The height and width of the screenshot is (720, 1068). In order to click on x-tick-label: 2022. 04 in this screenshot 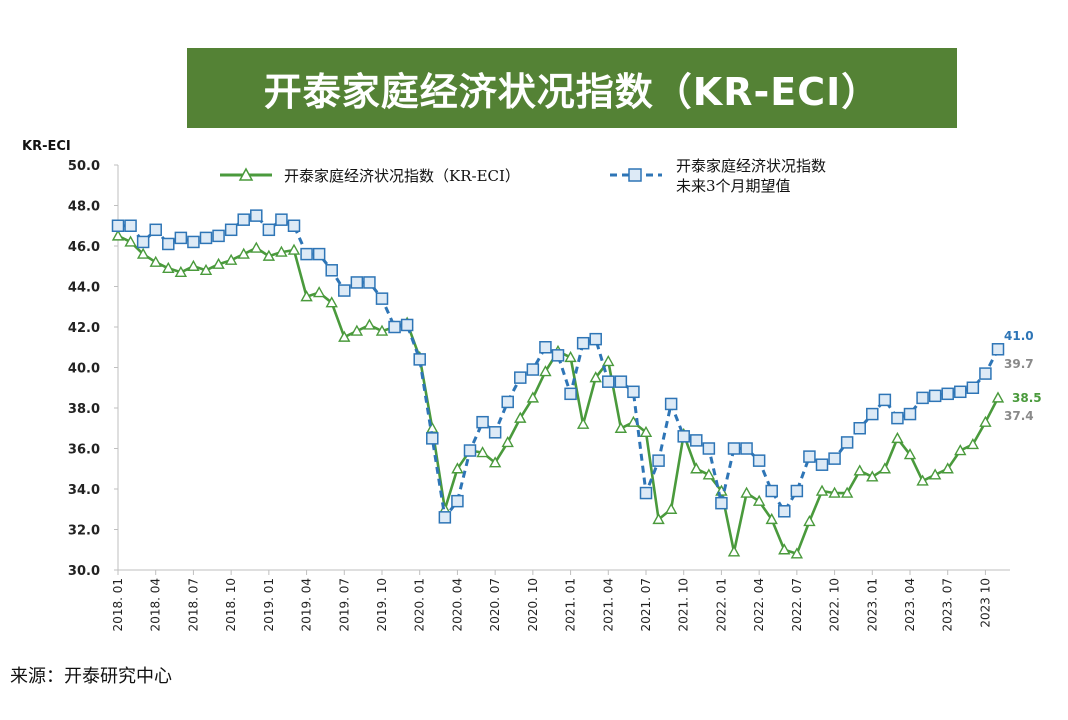, I will do `click(759, 604)`.